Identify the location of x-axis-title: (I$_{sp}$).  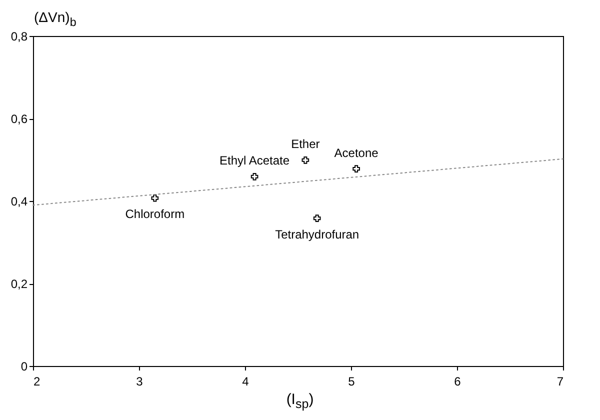
(300, 401).